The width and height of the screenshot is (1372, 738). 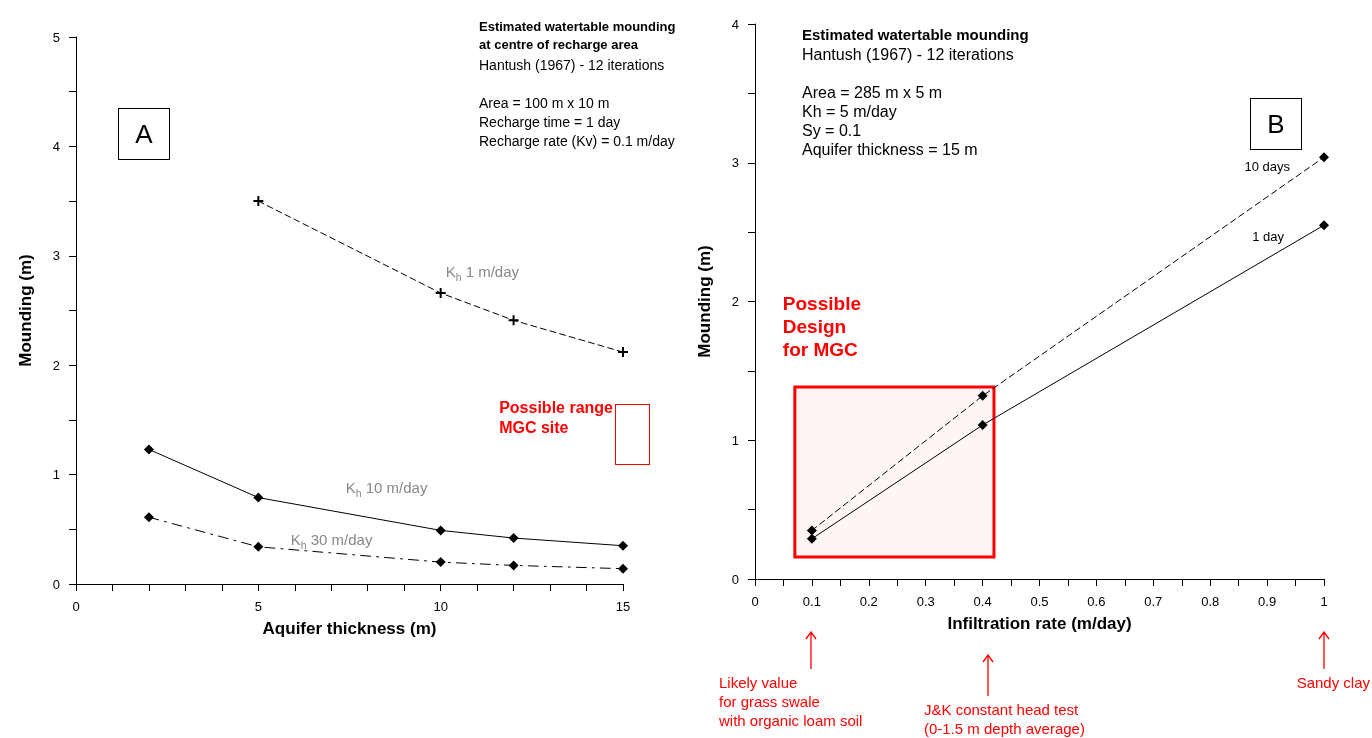 What do you see at coordinates (868, 601) in the screenshot?
I see `x-tick-label: 0.2` at bounding box center [868, 601].